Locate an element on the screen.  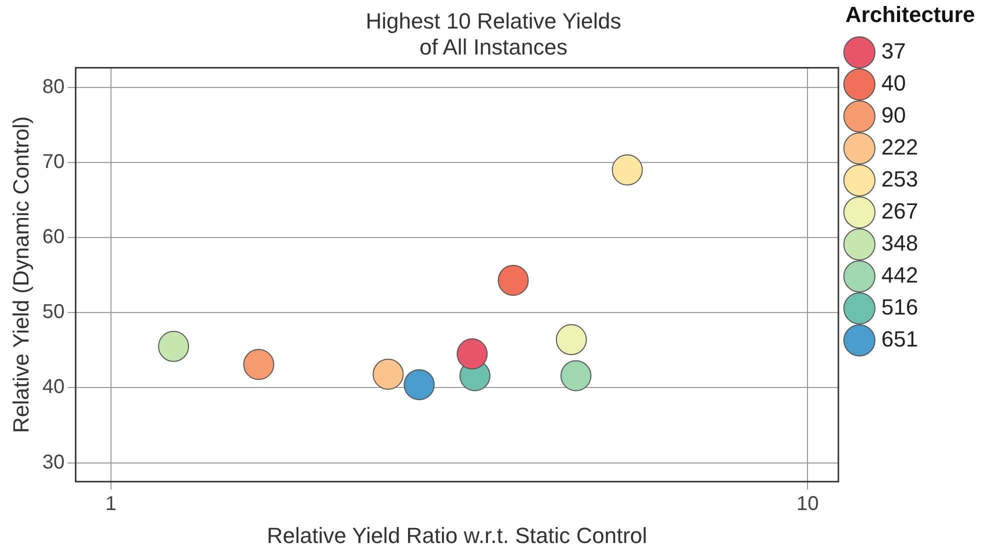
x-axis-title: Relative Yield Ratio w.r.t. Static Control is located at coordinates (457, 535).